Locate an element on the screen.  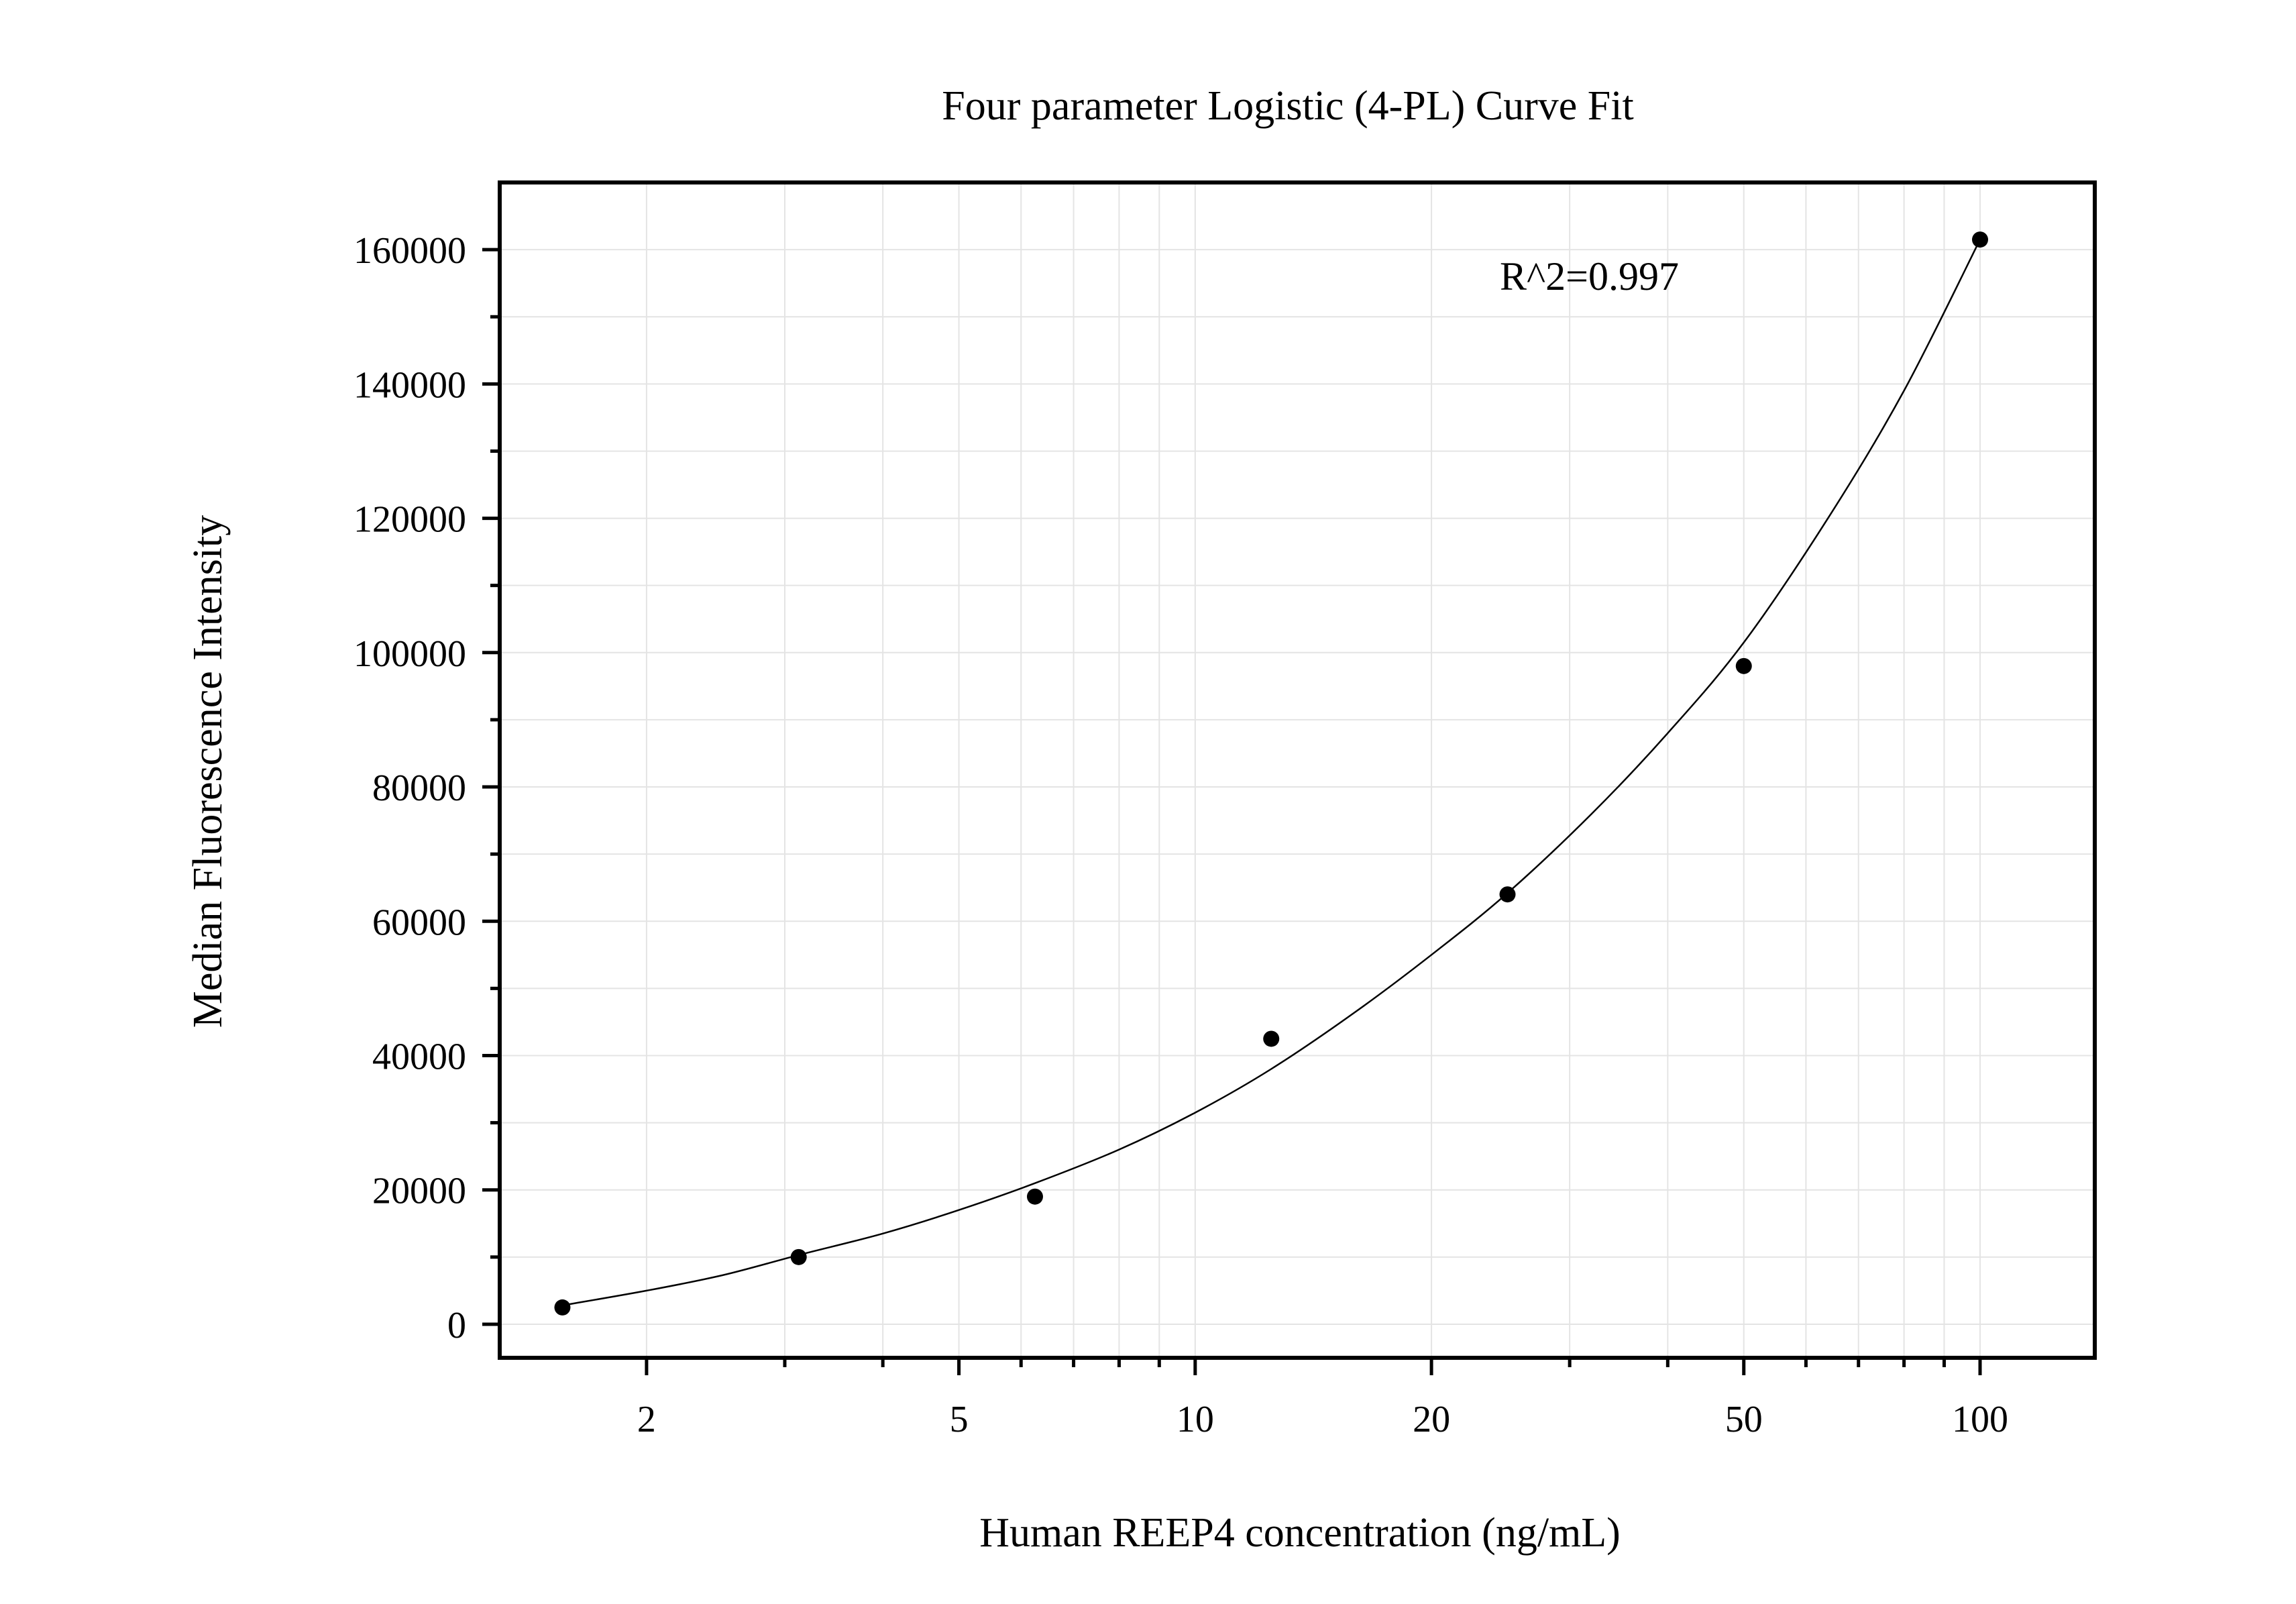
x-axis-title: Human REEP4 concentration (ng/mL) is located at coordinates (1300, 1533).